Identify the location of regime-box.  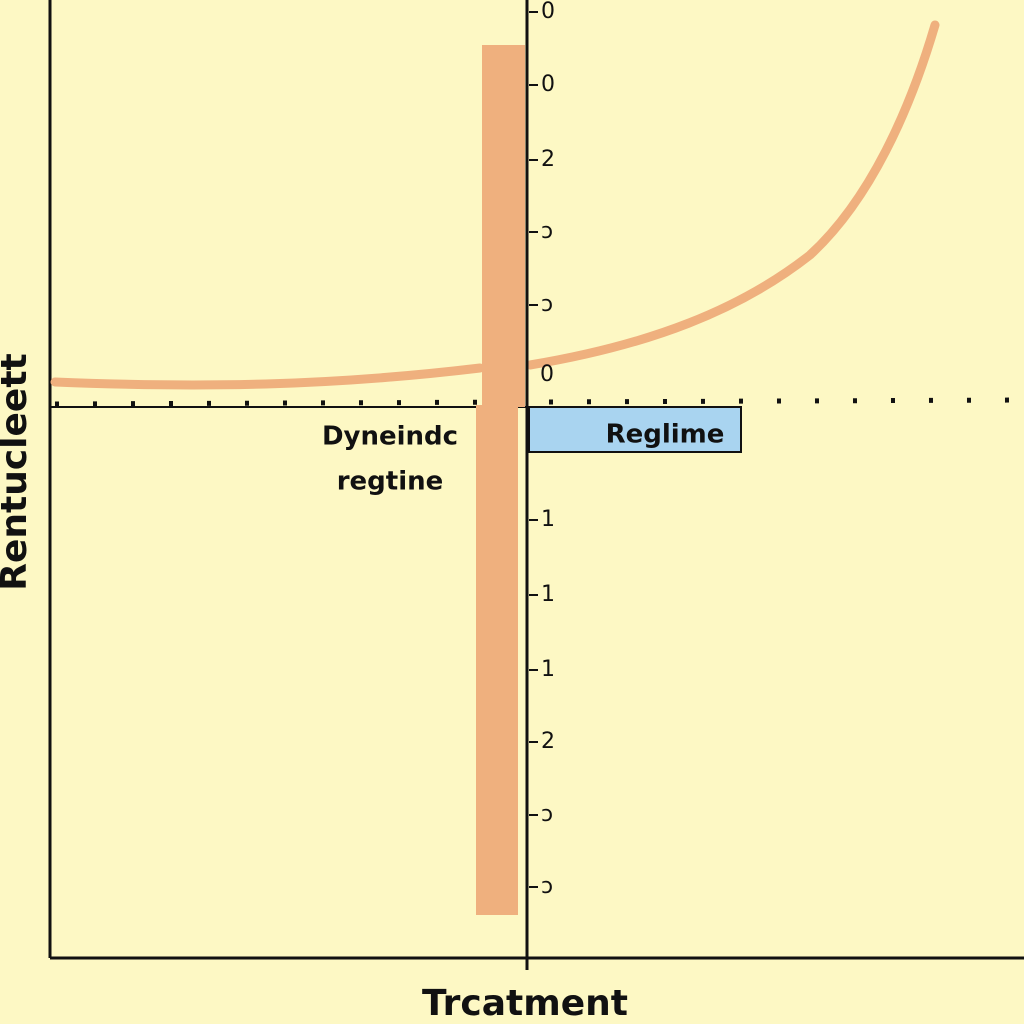
(635, 429).